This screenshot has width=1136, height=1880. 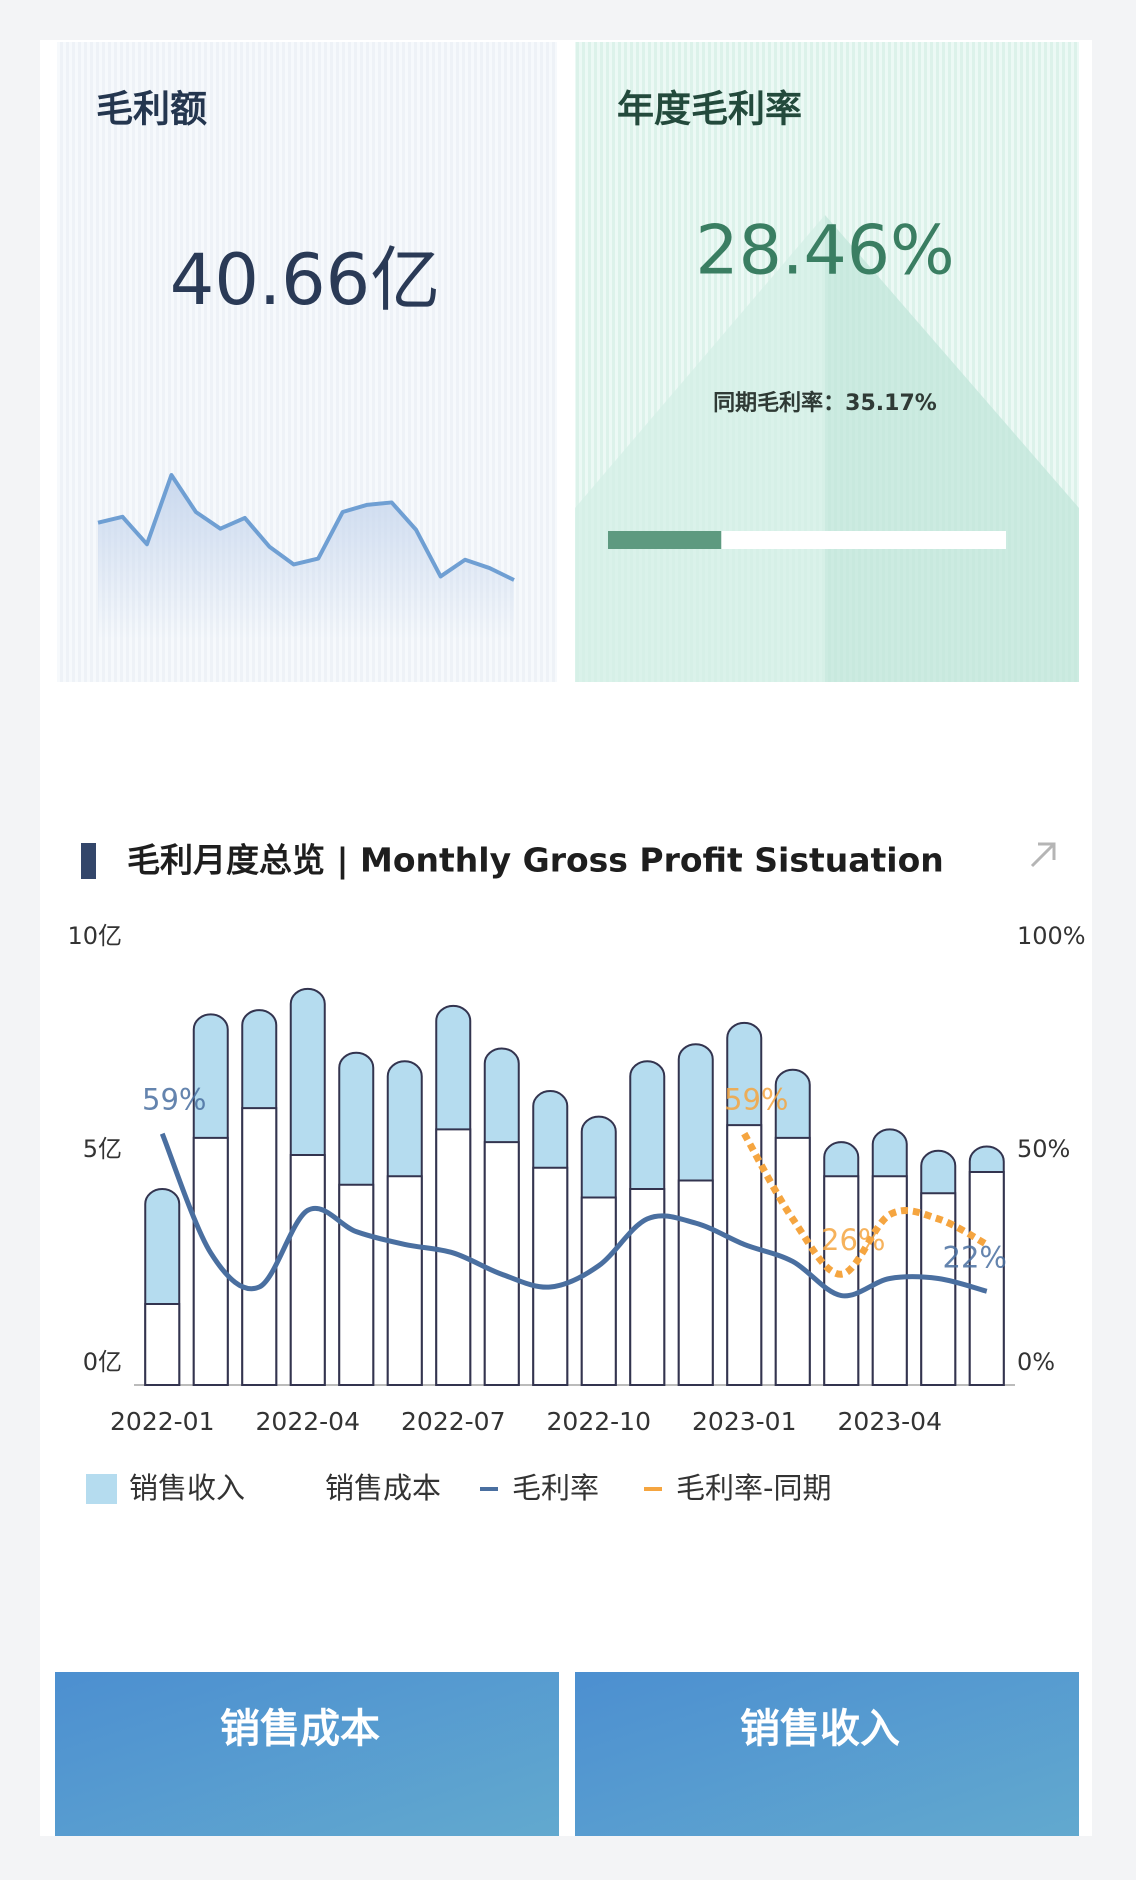 I want to click on x-tick-label: 2022-07, so click(x=453, y=1421).